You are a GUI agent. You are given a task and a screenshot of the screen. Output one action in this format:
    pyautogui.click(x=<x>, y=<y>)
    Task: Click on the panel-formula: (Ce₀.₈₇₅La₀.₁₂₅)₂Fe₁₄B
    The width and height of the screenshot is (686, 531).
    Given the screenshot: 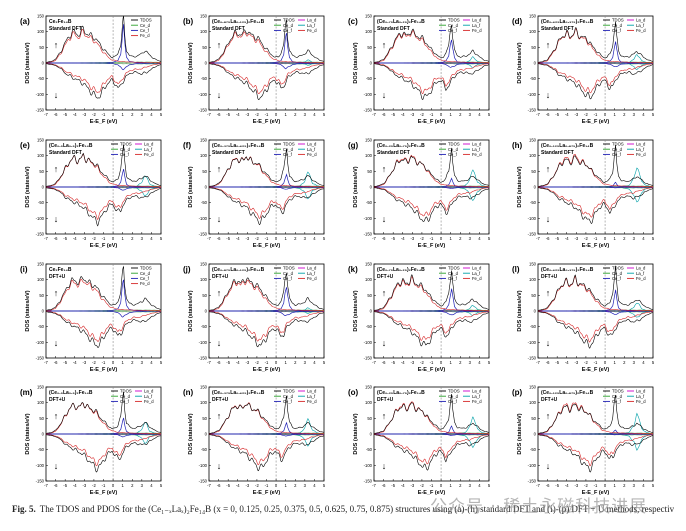 What is the action you would take?
    pyautogui.click(x=238, y=22)
    